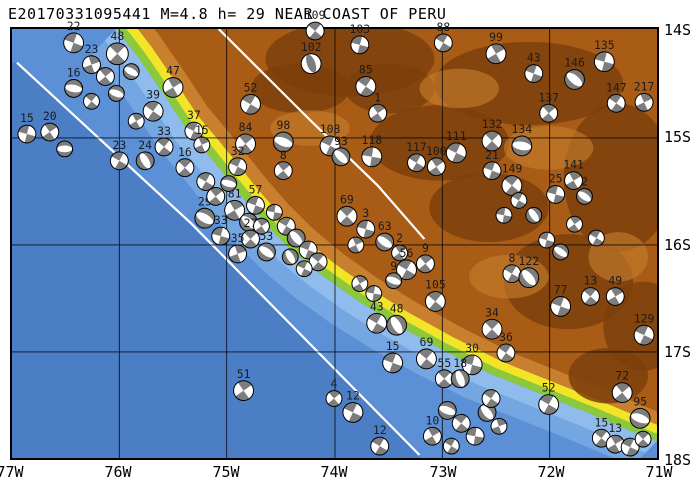 The width and height of the screenshot is (695, 493). Describe the element at coordinates (615, 290) in the screenshot. I see `focal-mechanism: 49` at that location.